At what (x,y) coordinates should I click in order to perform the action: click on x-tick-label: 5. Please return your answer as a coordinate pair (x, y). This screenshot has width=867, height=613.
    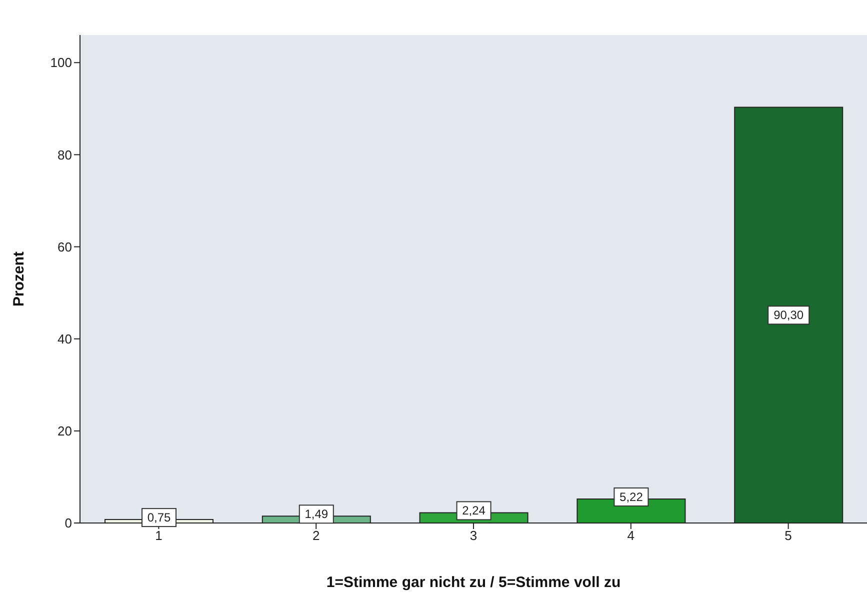
    Looking at the image, I should click on (788, 536).